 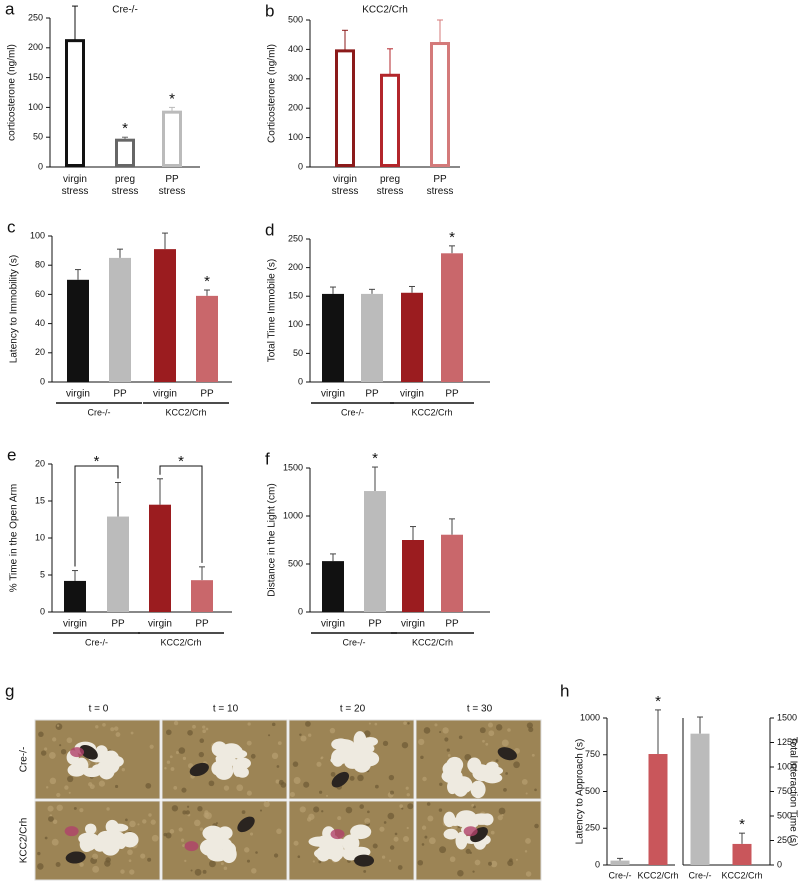 I want to click on y-tick-label: 400, so click(x=295, y=49).